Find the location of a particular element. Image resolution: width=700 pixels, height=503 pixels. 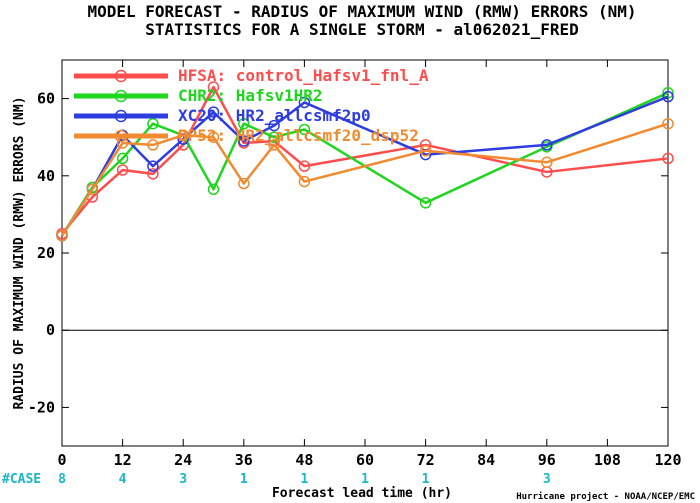

x-tick-label: 84 is located at coordinates (486, 460).